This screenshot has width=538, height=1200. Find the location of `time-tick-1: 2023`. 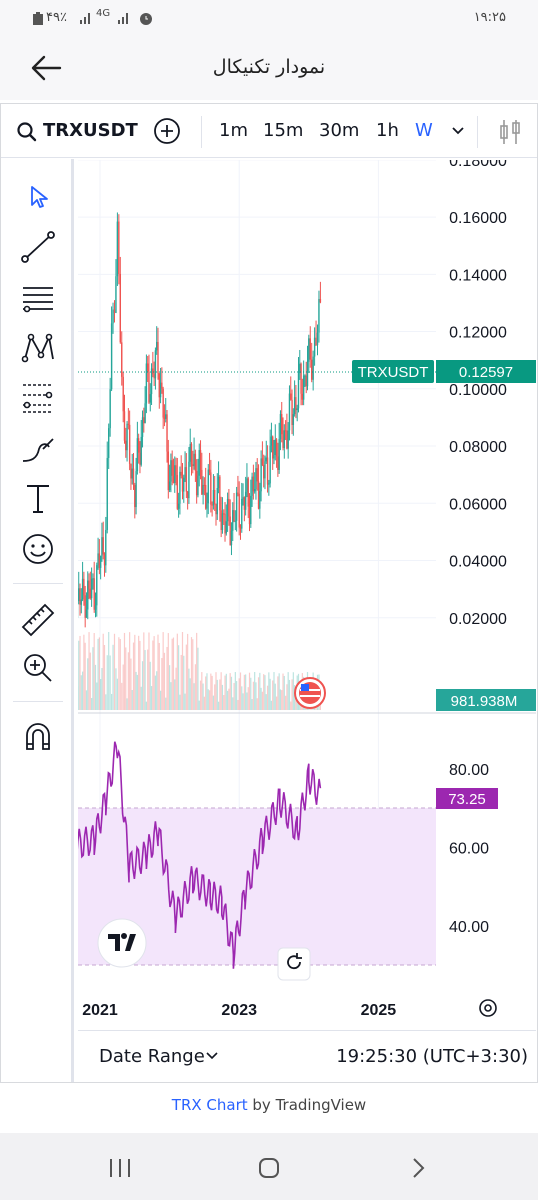

time-tick-1: 2023 is located at coordinates (239, 1010).